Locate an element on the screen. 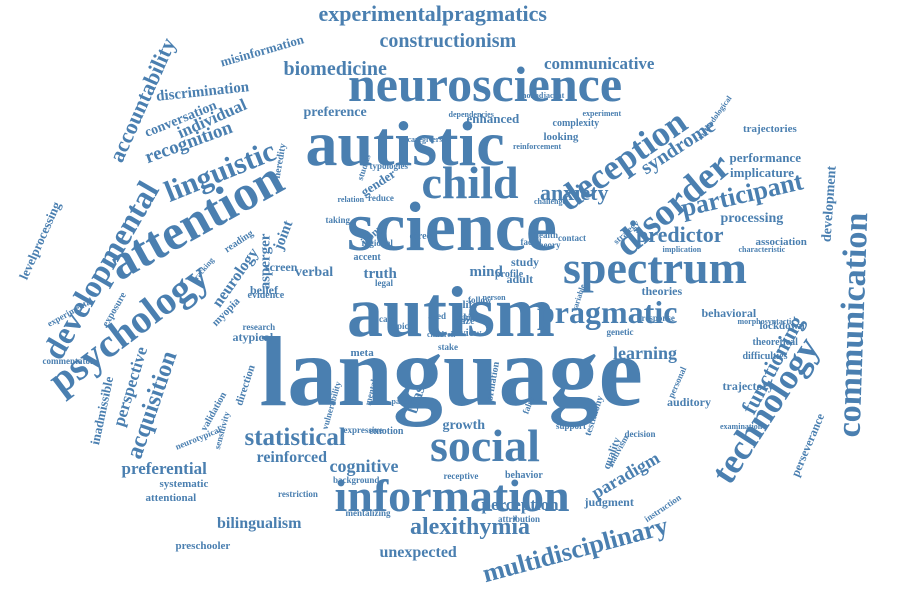 Image resolution: width=900 pixels, height=608 pixels. word-reinforcement: reinforcement is located at coordinates (537, 147).